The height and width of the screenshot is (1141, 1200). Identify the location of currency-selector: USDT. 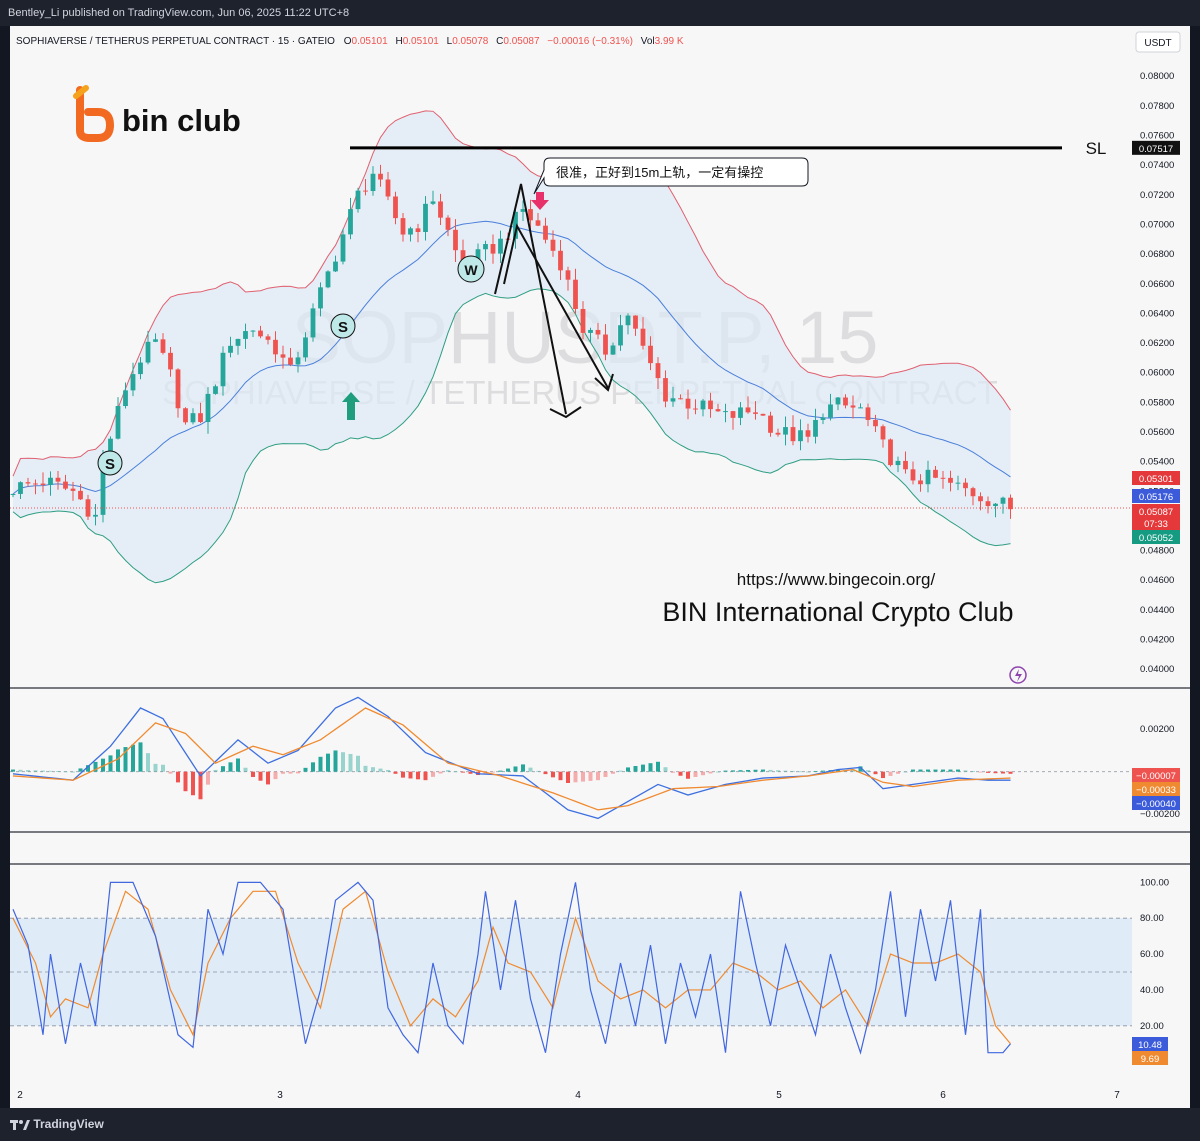
(1158, 42).